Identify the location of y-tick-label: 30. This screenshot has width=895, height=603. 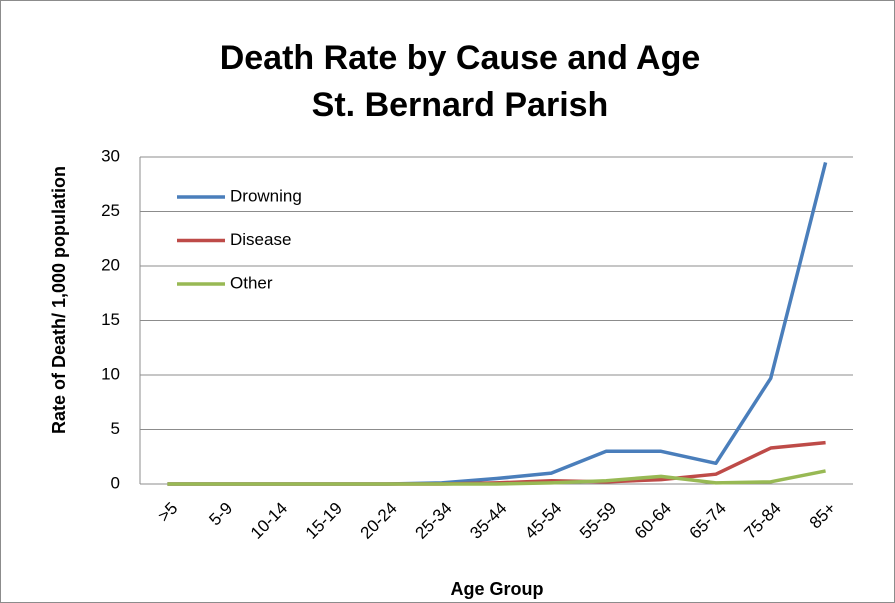
(110, 155).